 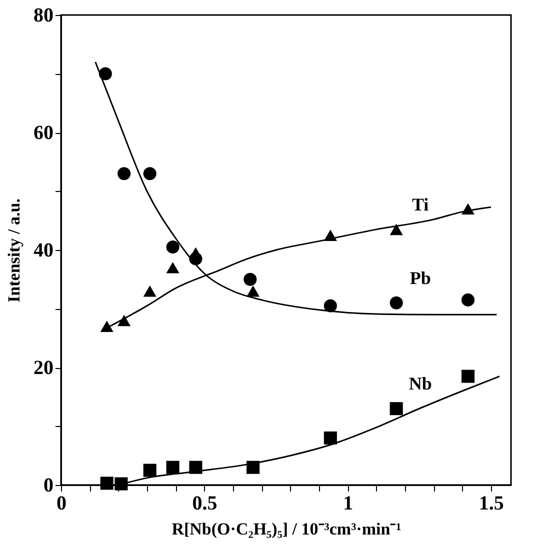 What do you see at coordinates (491, 503) in the screenshot?
I see `x-tick-label: 1.5` at bounding box center [491, 503].